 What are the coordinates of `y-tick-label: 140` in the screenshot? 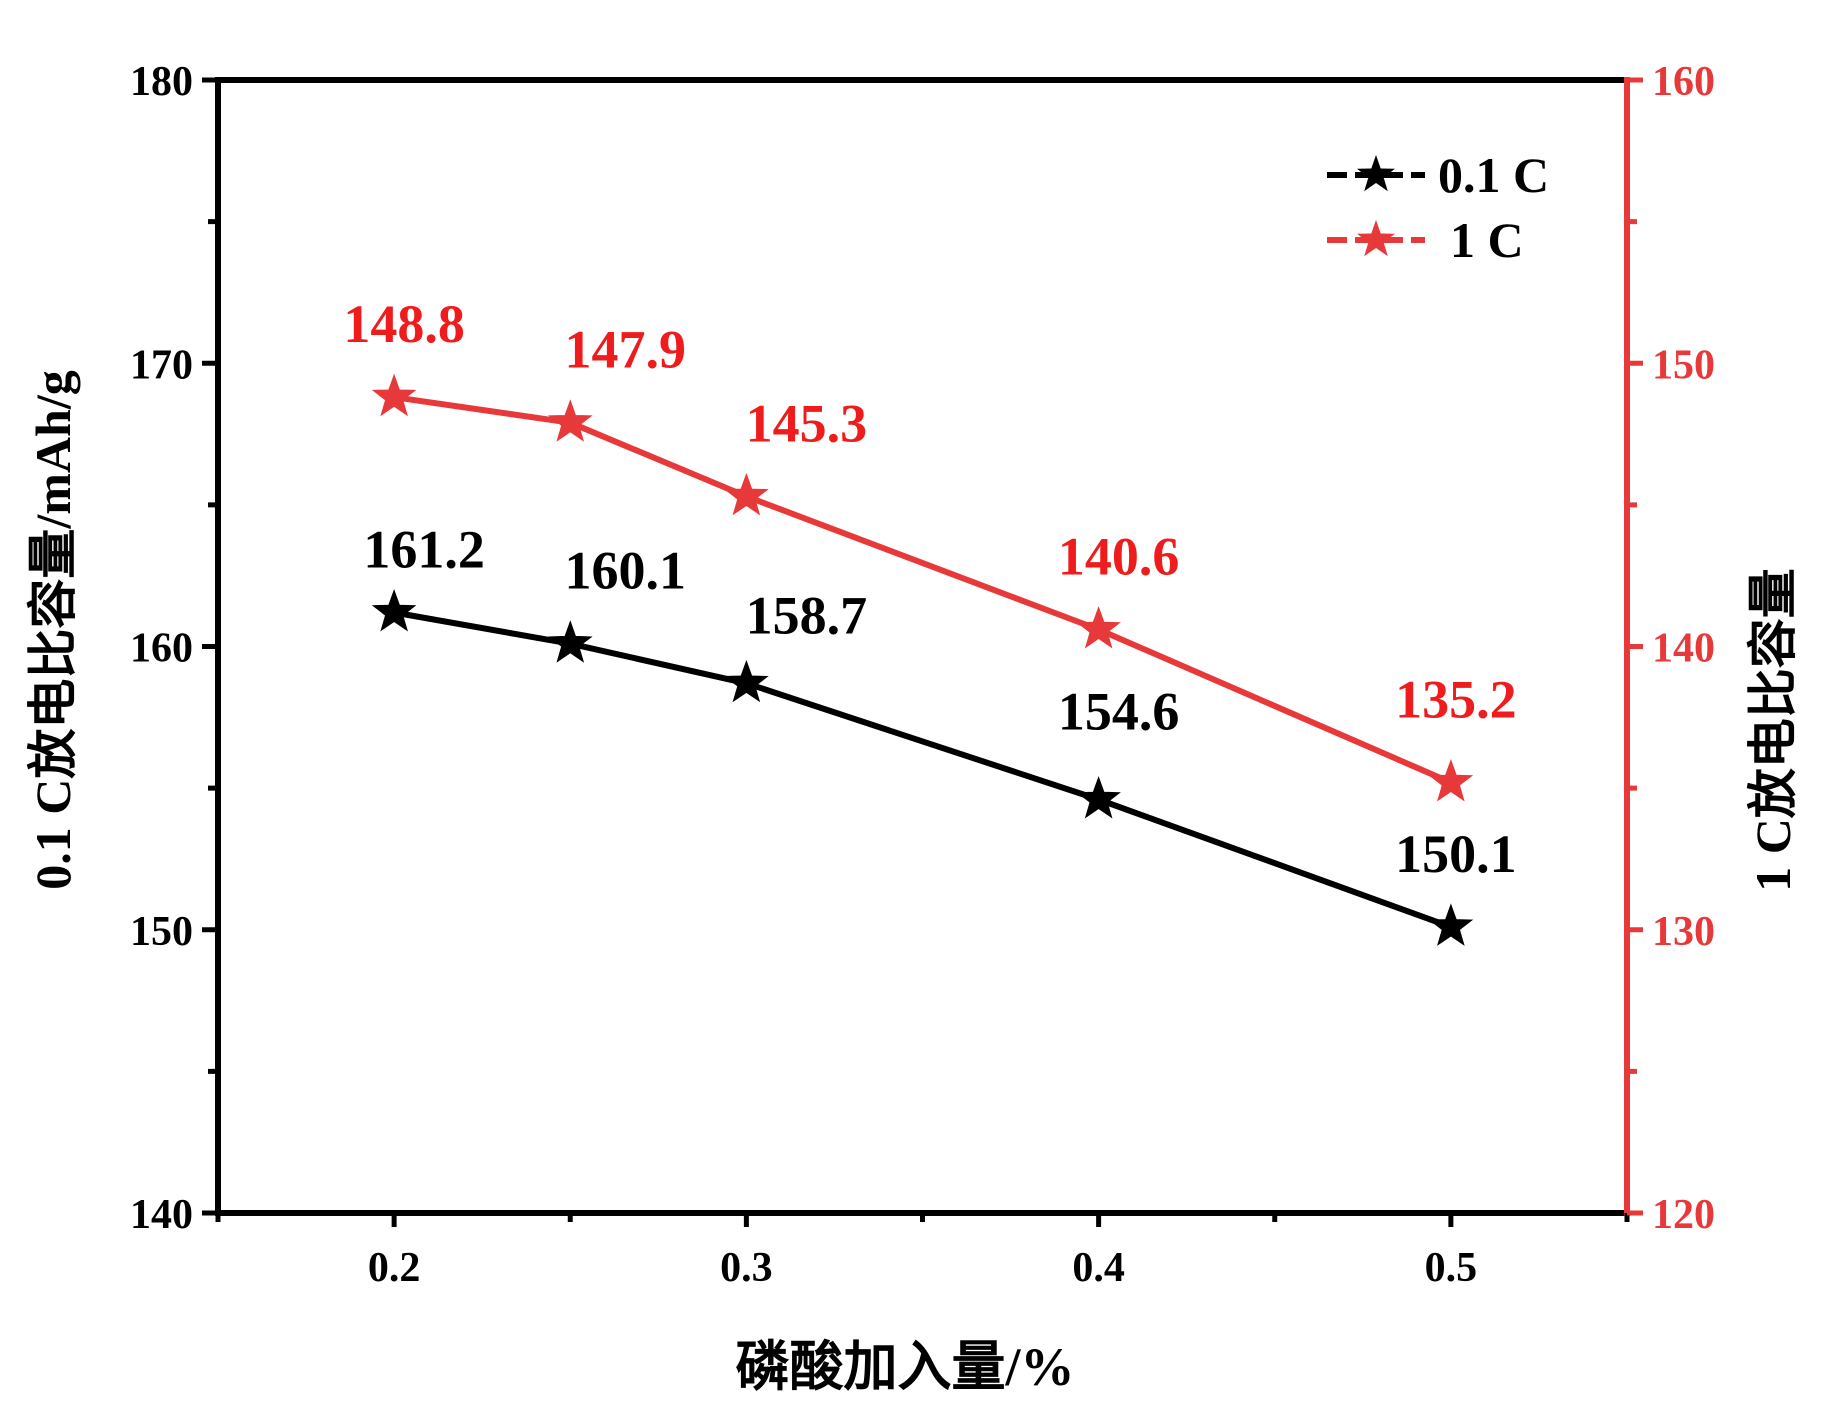 It's located at (161, 1215).